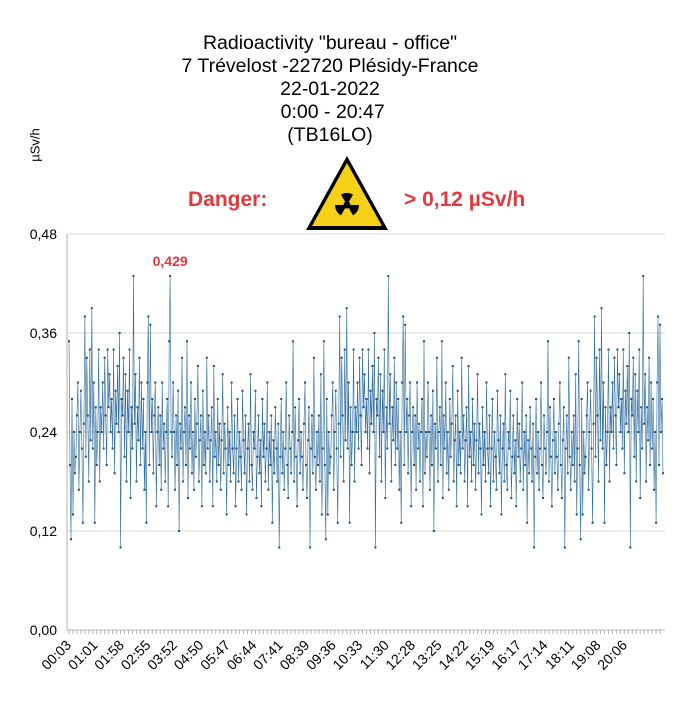 This screenshot has width=696, height=718. I want to click on title-line-1: Radioactivity "bureau - office", so click(330, 43).